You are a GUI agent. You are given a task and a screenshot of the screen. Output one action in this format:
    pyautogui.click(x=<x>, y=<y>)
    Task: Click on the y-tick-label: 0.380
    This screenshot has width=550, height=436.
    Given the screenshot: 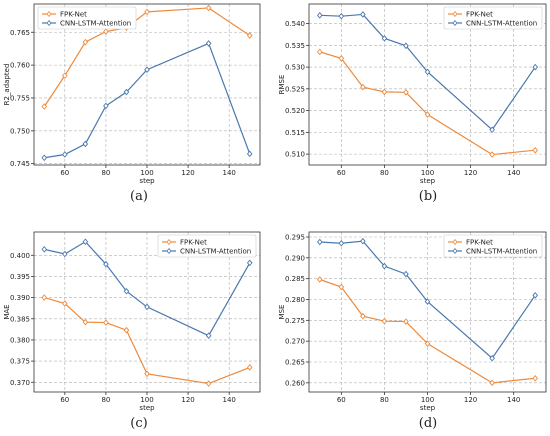 What is the action you would take?
    pyautogui.click(x=20, y=340)
    